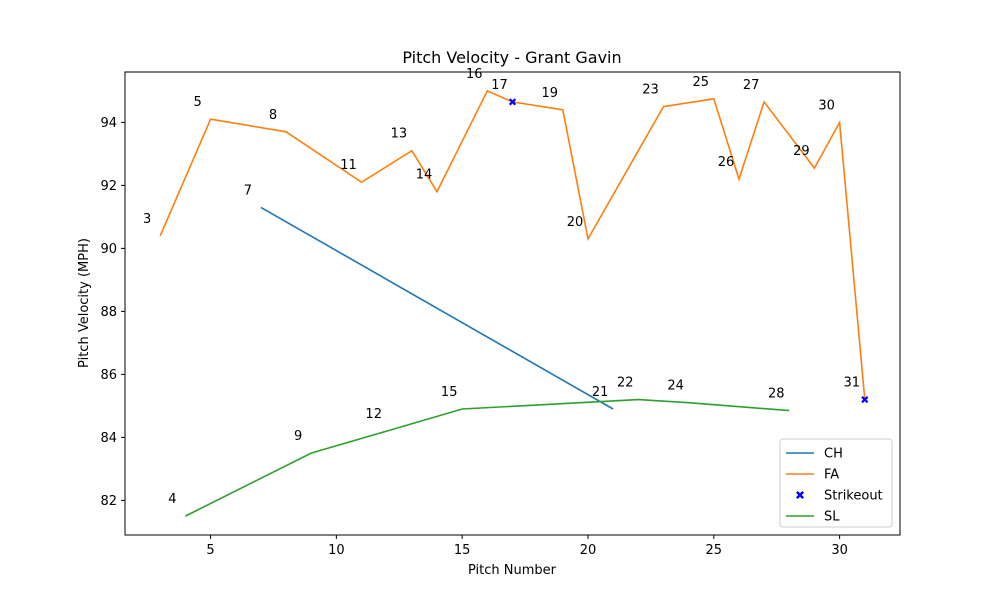  I want to click on legend-box, so click(836, 483).